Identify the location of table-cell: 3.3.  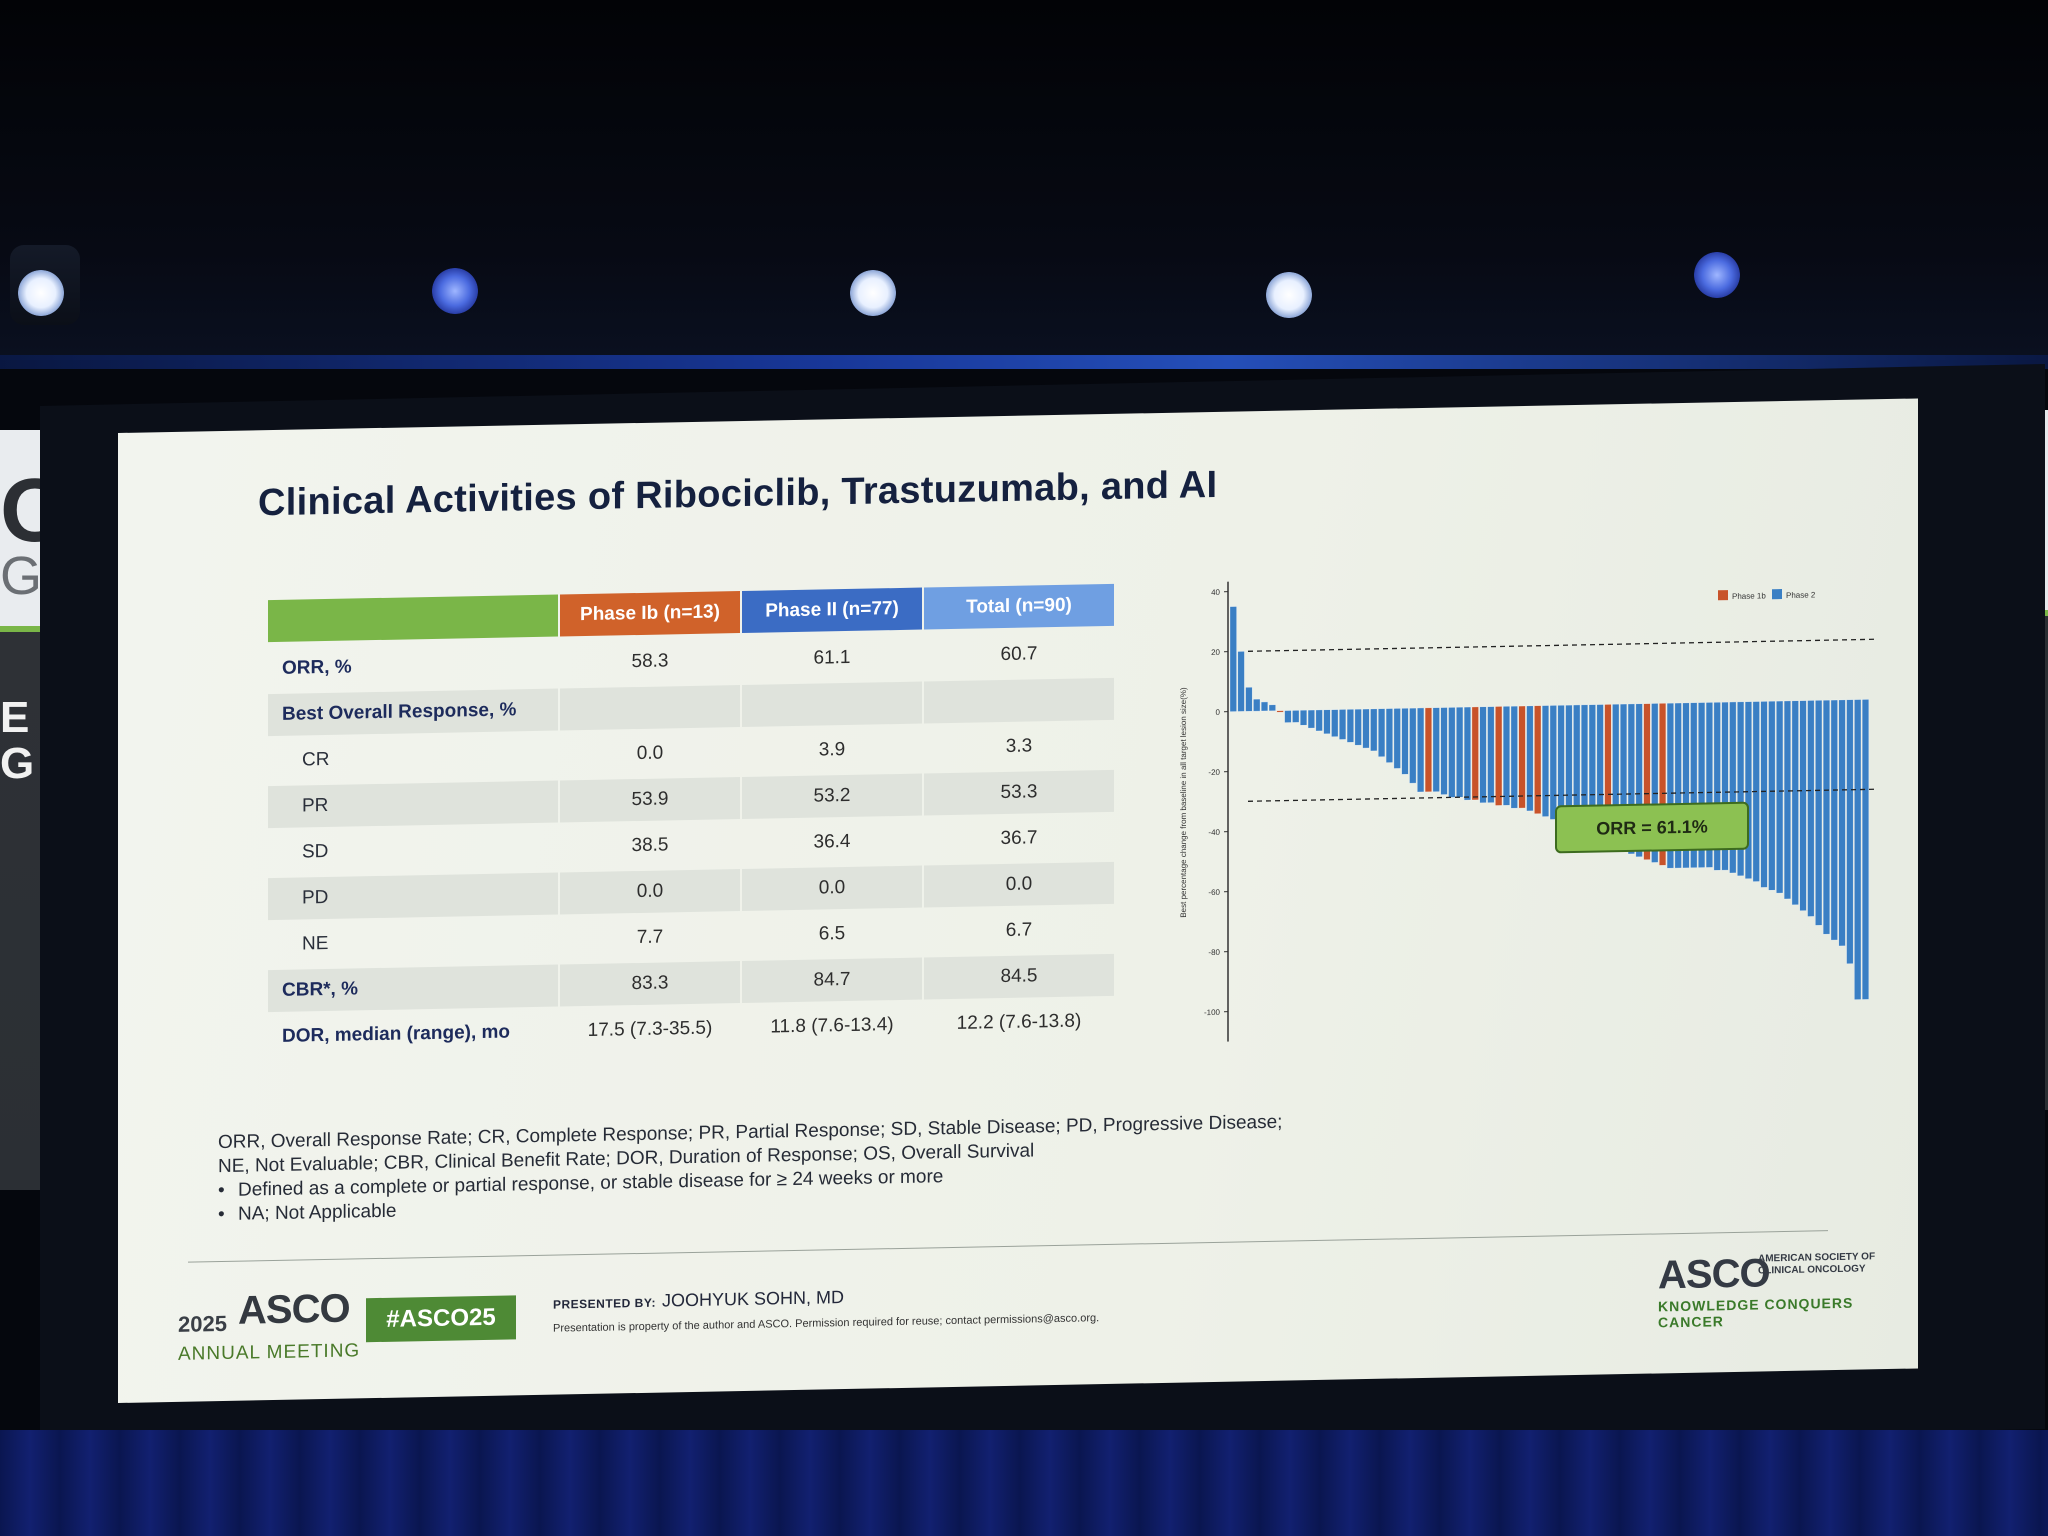
(1019, 746).